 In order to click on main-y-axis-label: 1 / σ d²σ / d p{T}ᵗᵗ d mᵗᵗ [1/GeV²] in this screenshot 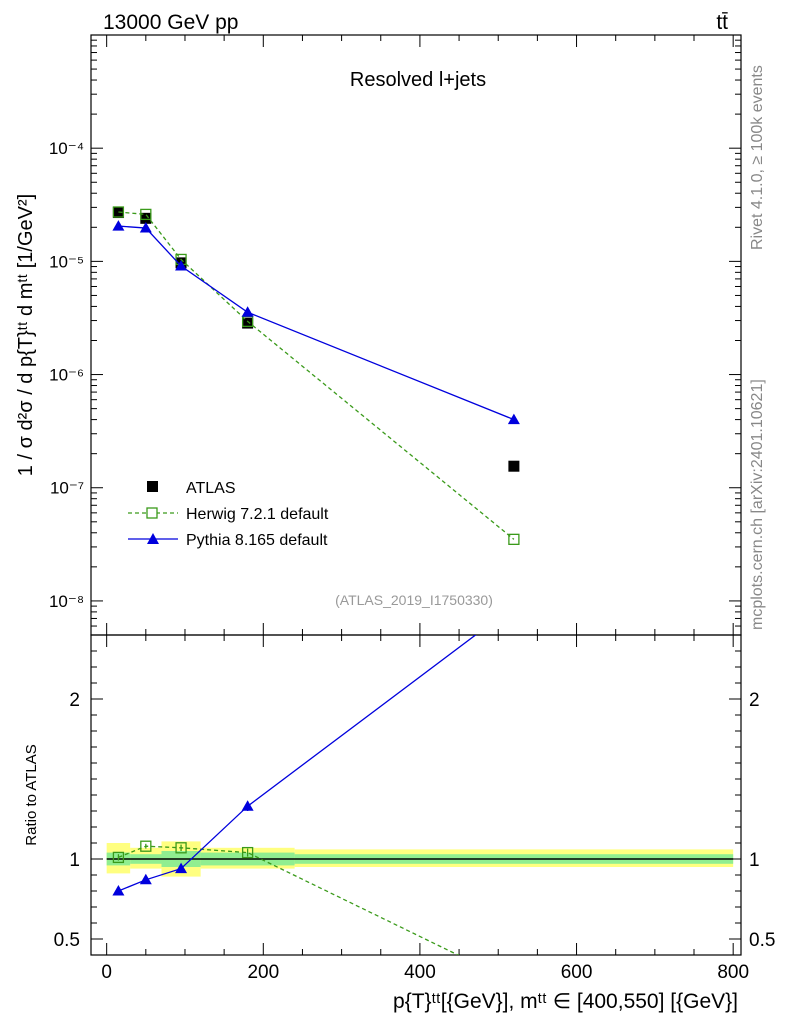, I will do `click(26, 335)`.